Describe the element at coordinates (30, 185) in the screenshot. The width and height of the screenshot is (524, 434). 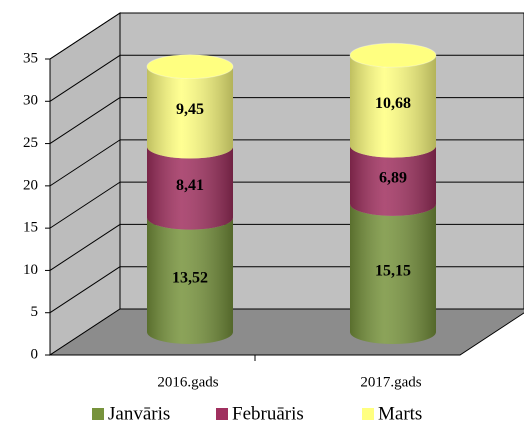
I see `y-tick-label: 20` at that location.